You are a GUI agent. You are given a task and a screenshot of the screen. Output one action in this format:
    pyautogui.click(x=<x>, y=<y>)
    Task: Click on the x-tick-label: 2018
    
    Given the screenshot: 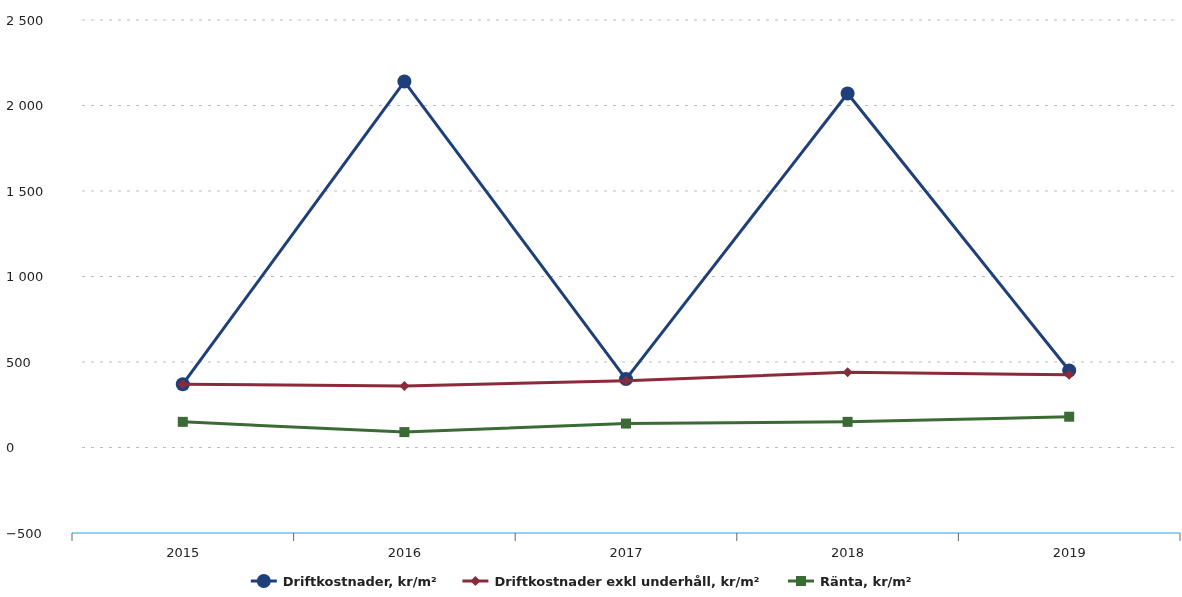 What is the action you would take?
    pyautogui.click(x=848, y=552)
    